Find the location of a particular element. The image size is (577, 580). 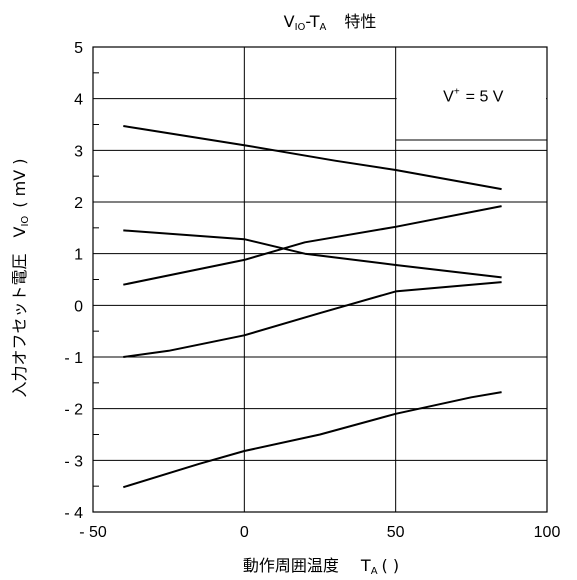

y-tick-label: 5 is located at coordinates (78, 48).